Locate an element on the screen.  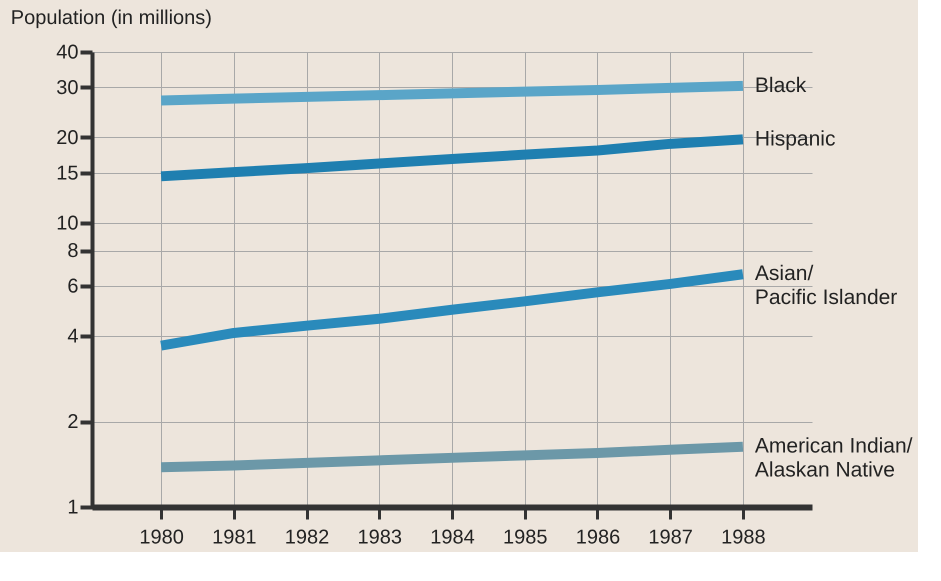
x-tick-label: 1986 is located at coordinates (598, 537).